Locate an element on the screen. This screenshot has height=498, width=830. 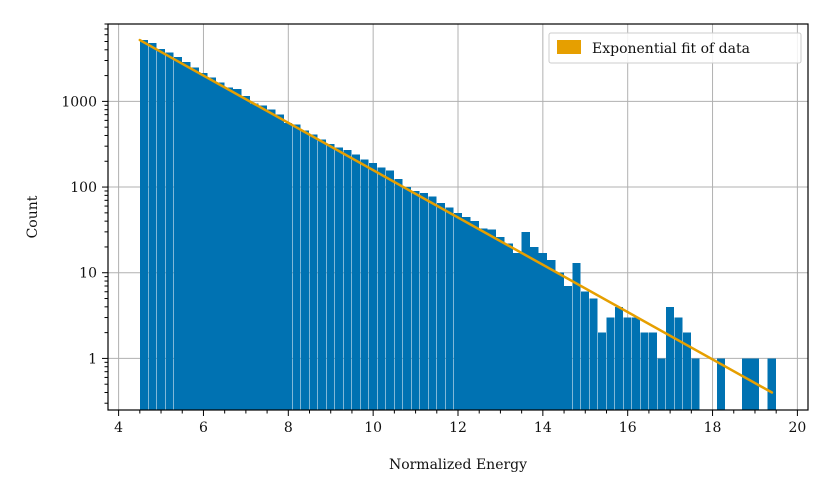
y-axis: 1 10 100 1000 is located at coordinates (84, 213).